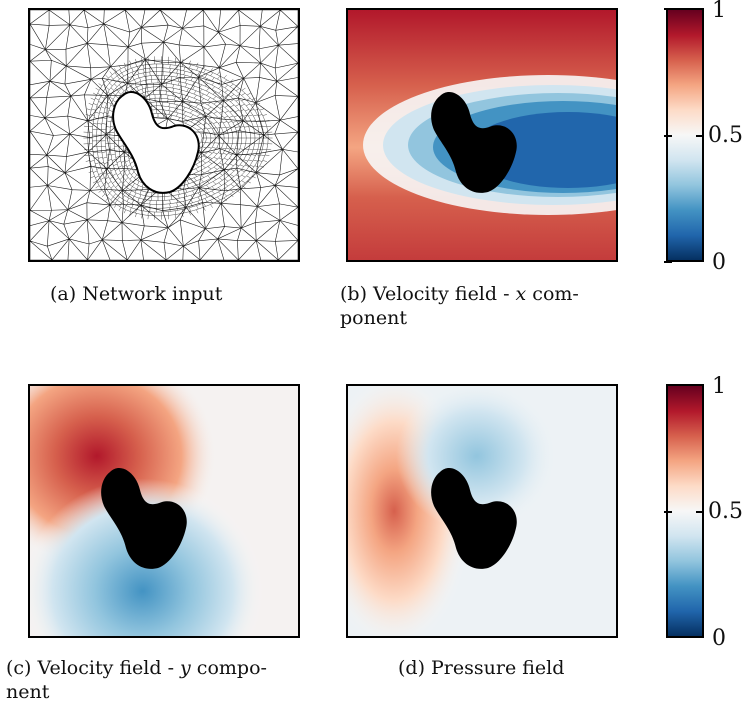 The height and width of the screenshot is (706, 748). Describe the element at coordinates (725, 511) in the screenshot. I see `colorbar-bottom-label-05: 0.5` at that location.